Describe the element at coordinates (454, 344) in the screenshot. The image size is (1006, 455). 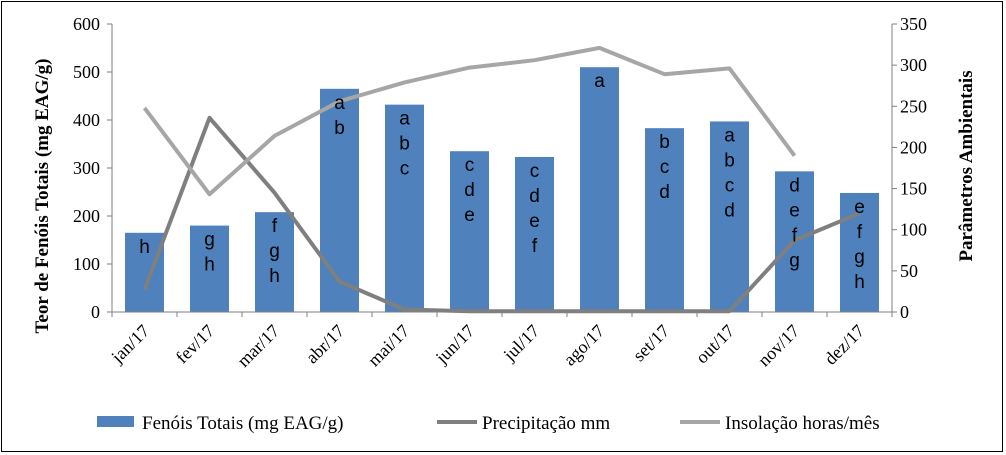
I see `x-tick-label: jun/17` at that location.